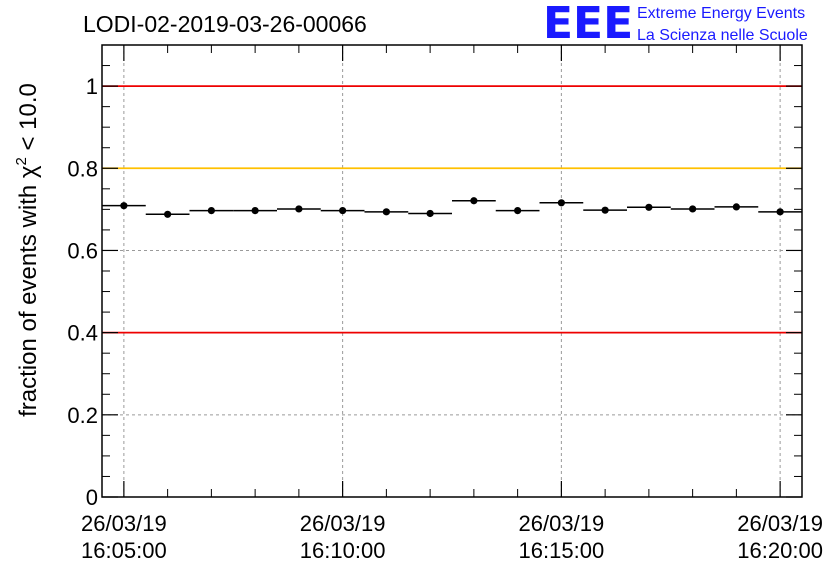 This screenshot has width=836, height=572. What do you see at coordinates (721, 13) in the screenshot?
I see `logo-line1: Extreme Energy Events` at bounding box center [721, 13].